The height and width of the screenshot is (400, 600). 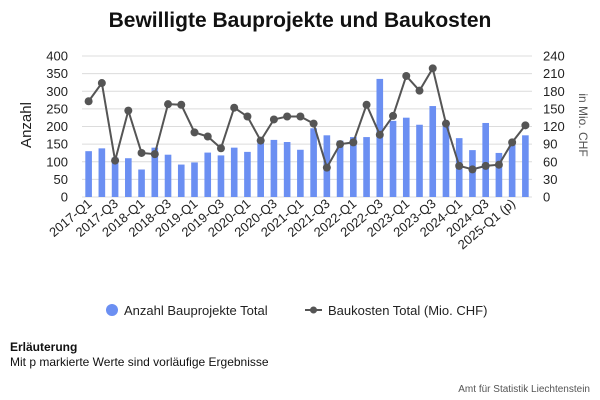 What do you see at coordinates (57, 73) in the screenshot?
I see `y-tick-label: 350` at bounding box center [57, 73].